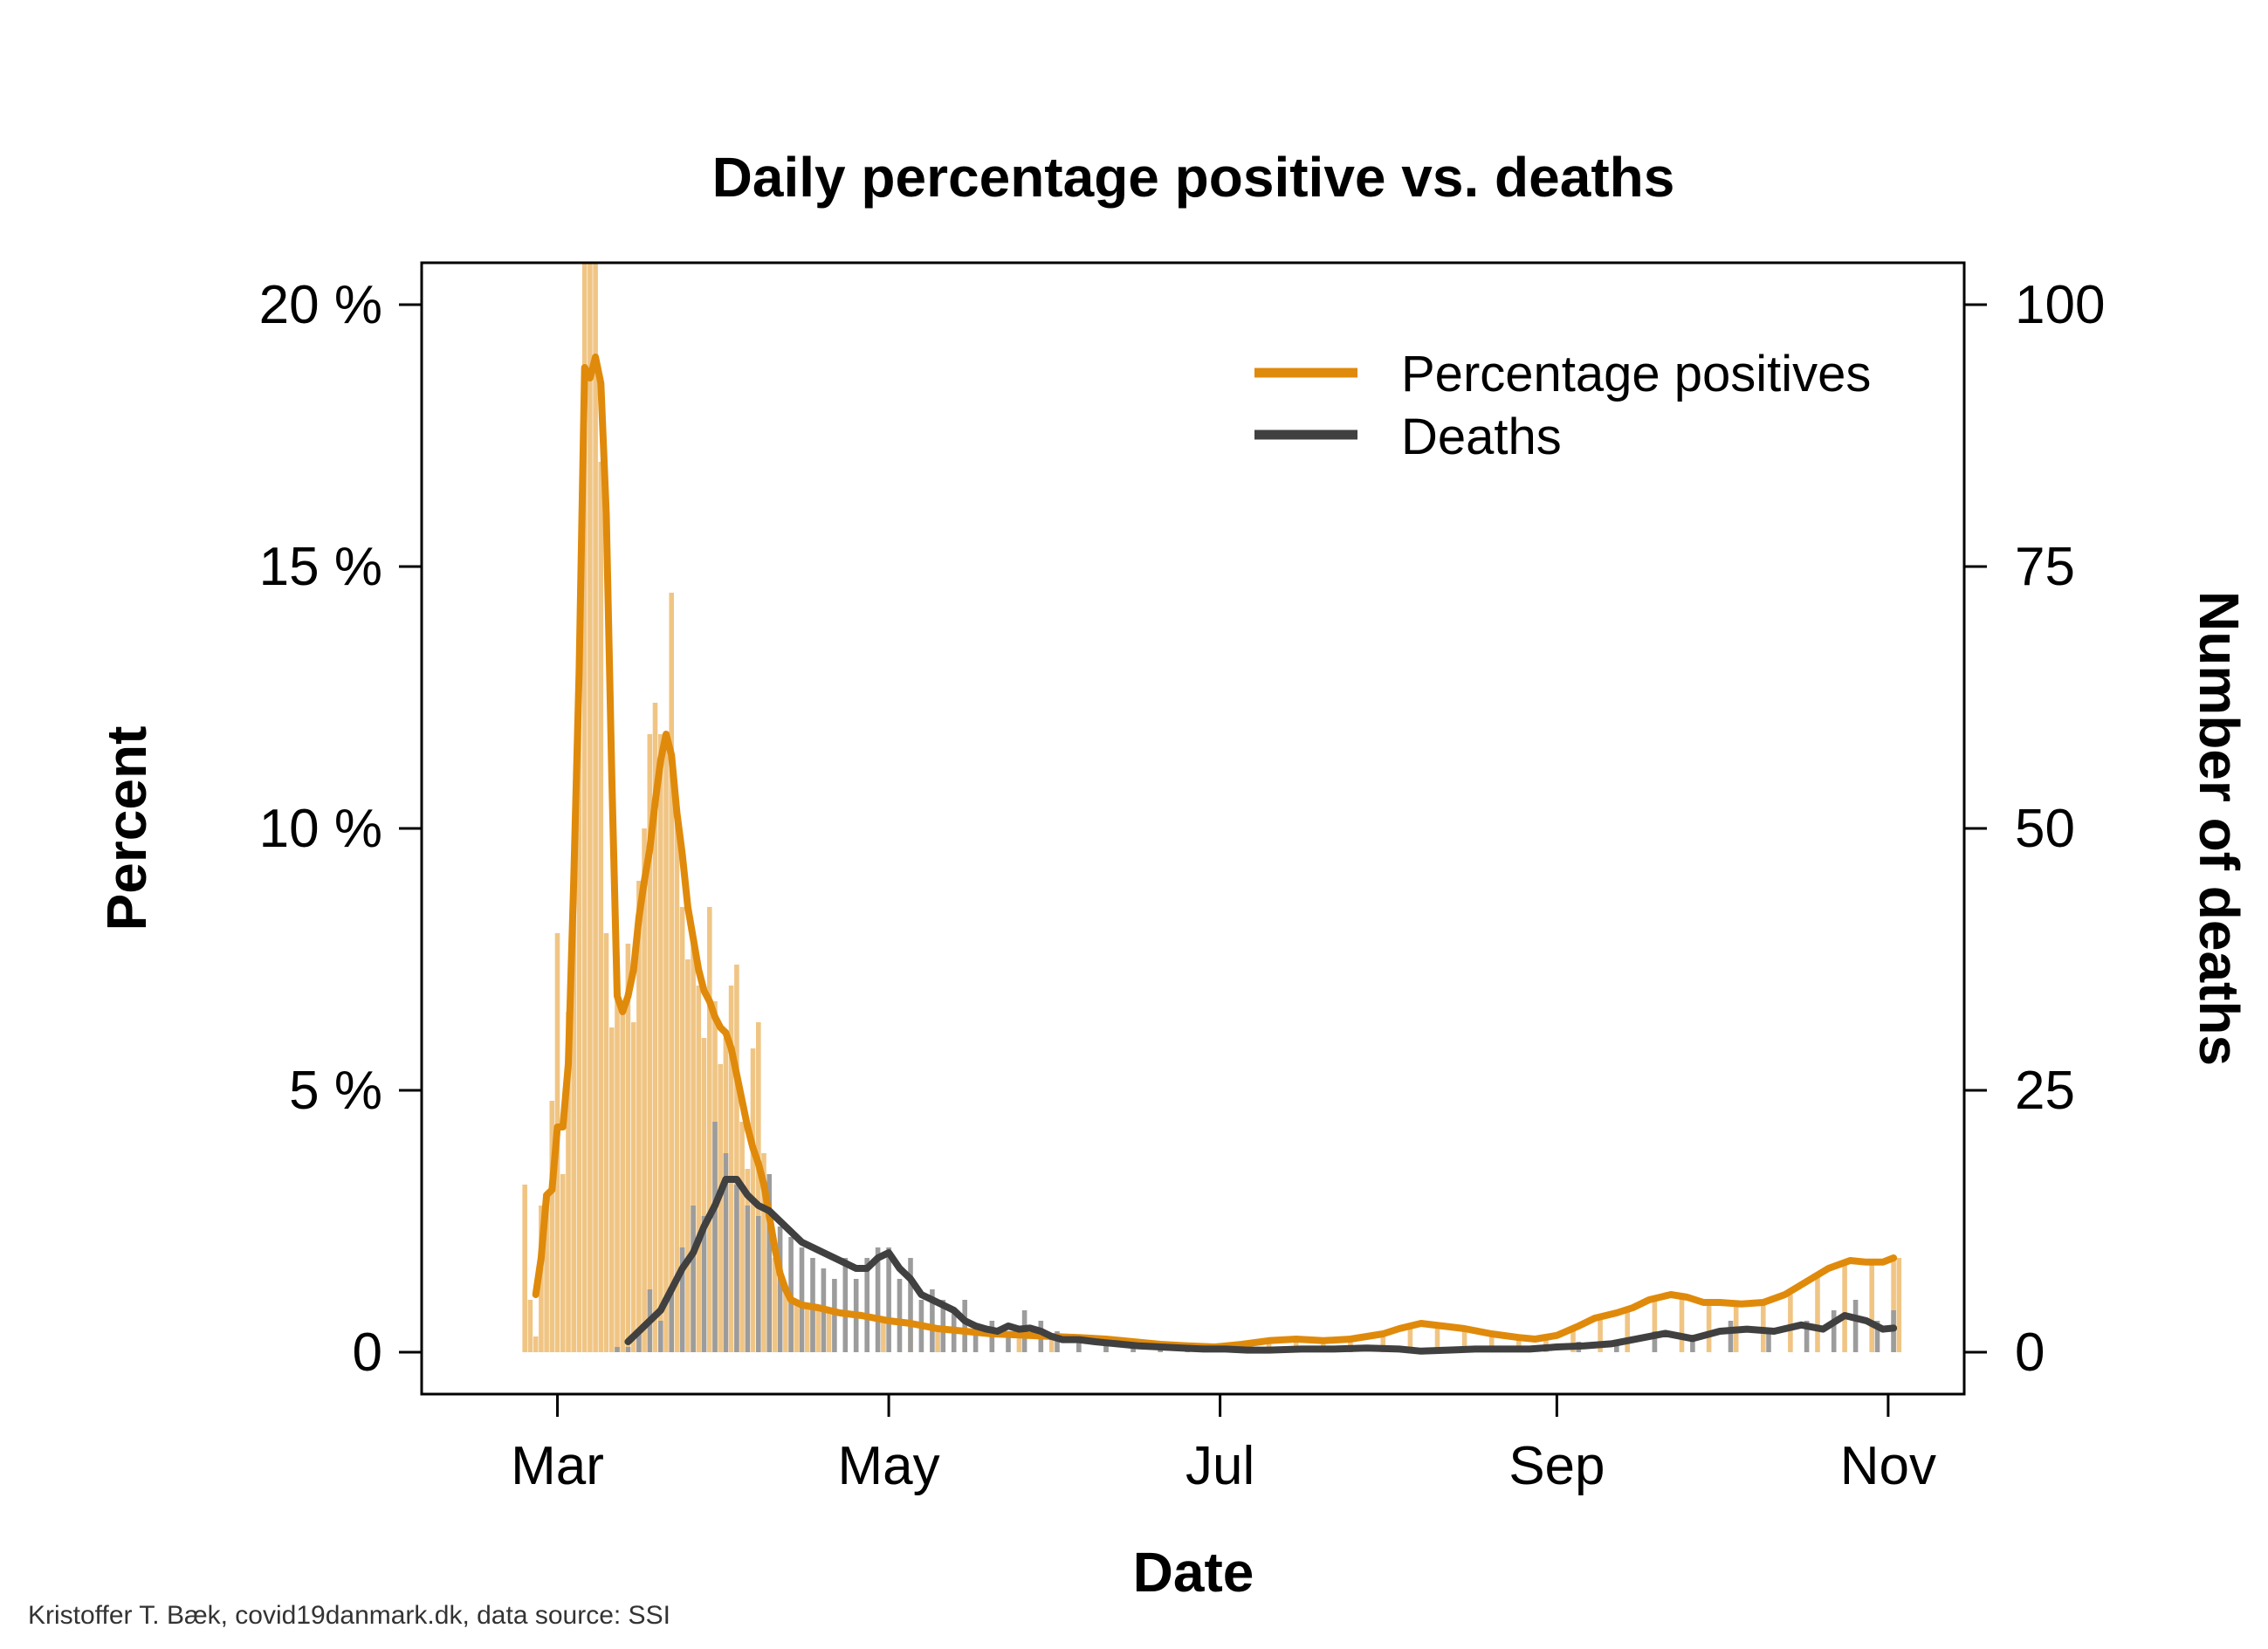 The height and width of the screenshot is (1649, 2268). What do you see at coordinates (1220, 1466) in the screenshot?
I see `bottom-tick-label: Jul` at bounding box center [1220, 1466].